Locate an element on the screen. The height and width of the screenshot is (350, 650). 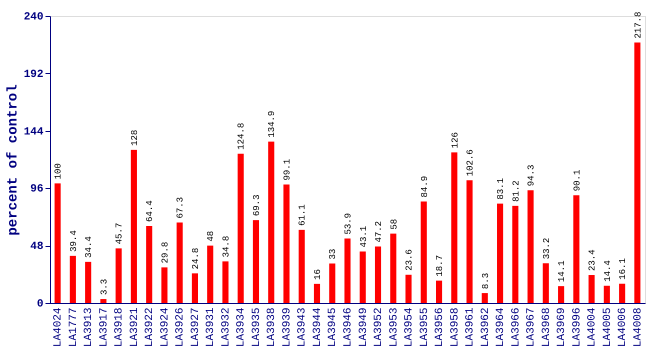
data-label: 102.6 is located at coordinates (471, 162).